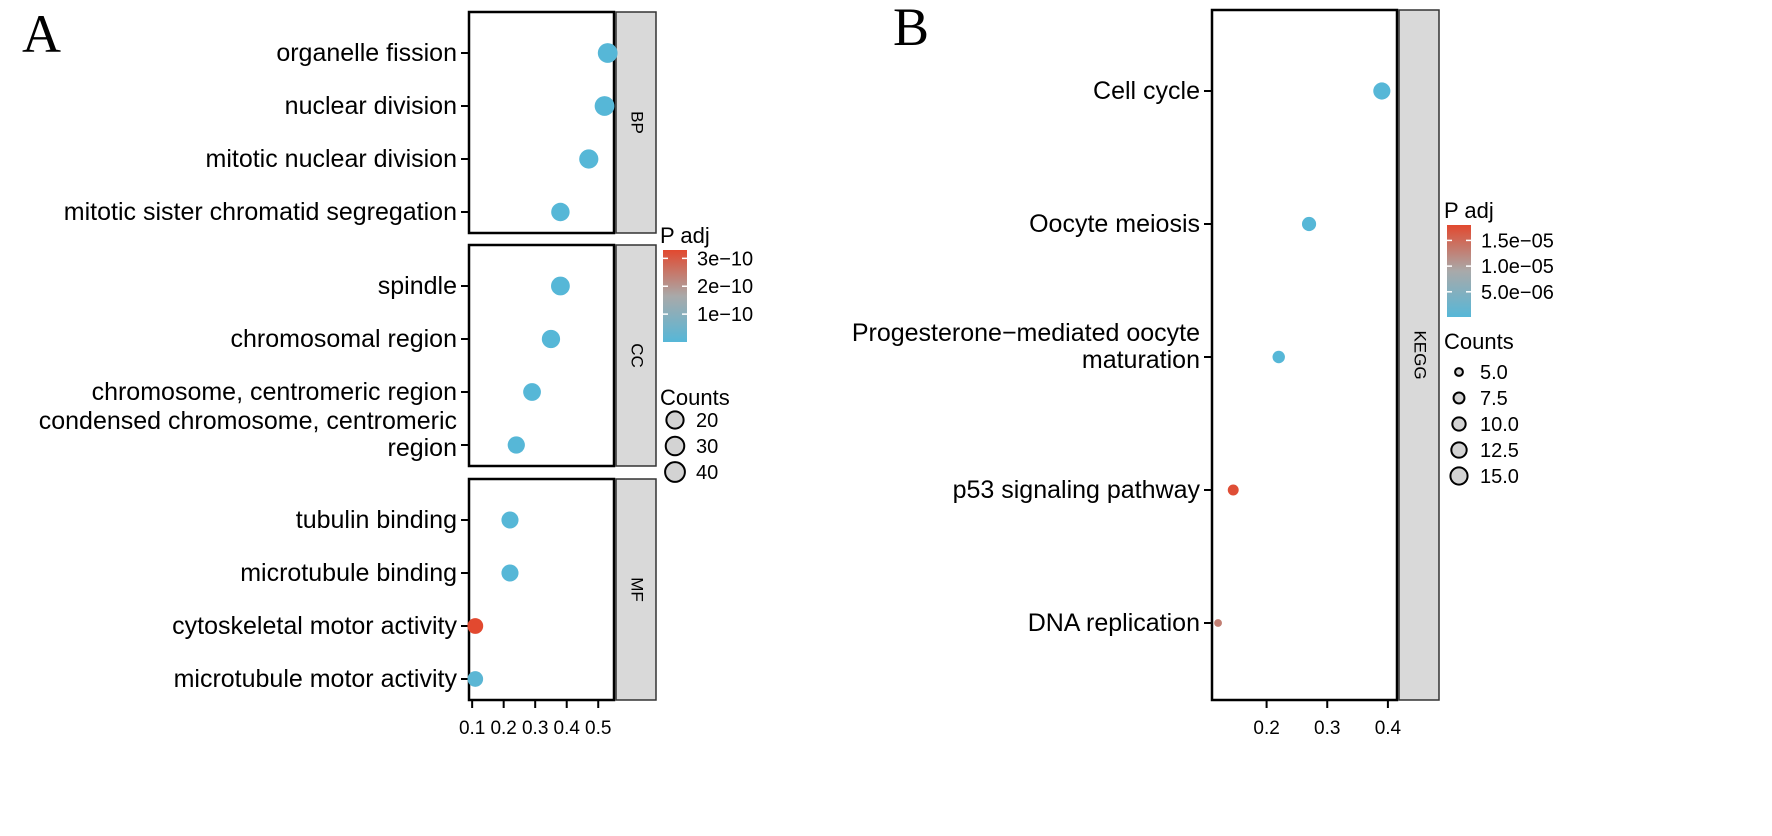  Describe the element at coordinates (1146, 91) in the screenshot. I see `term-label: Cell cycle` at that location.